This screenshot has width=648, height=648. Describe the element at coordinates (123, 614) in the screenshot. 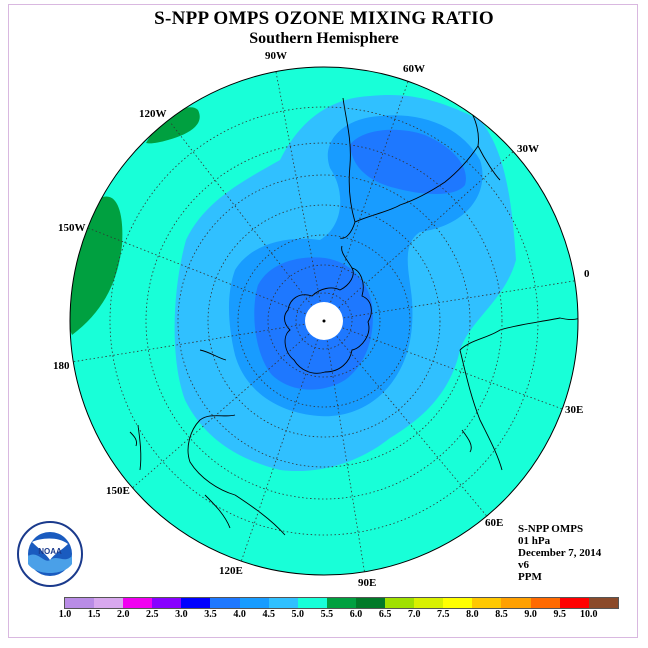

I see `colorbar-tick-label: 2.0` at that location.